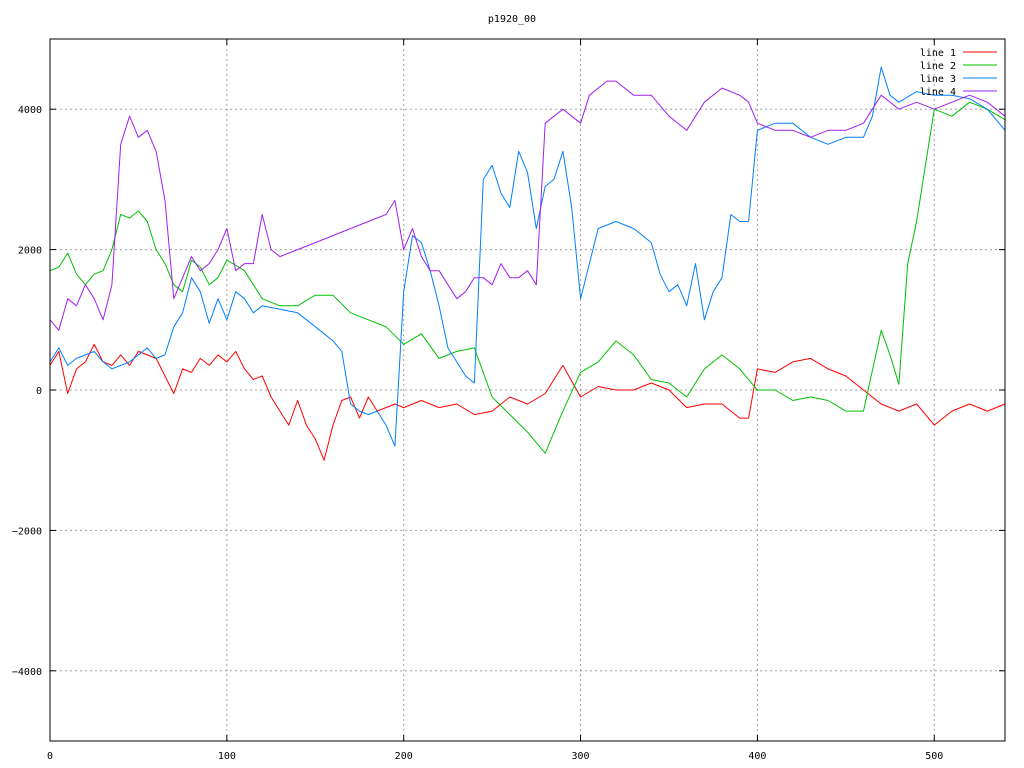 The height and width of the screenshot is (768, 1024). Describe the element at coordinates (938, 53) in the screenshot. I see `legend-label: line 1` at that location.